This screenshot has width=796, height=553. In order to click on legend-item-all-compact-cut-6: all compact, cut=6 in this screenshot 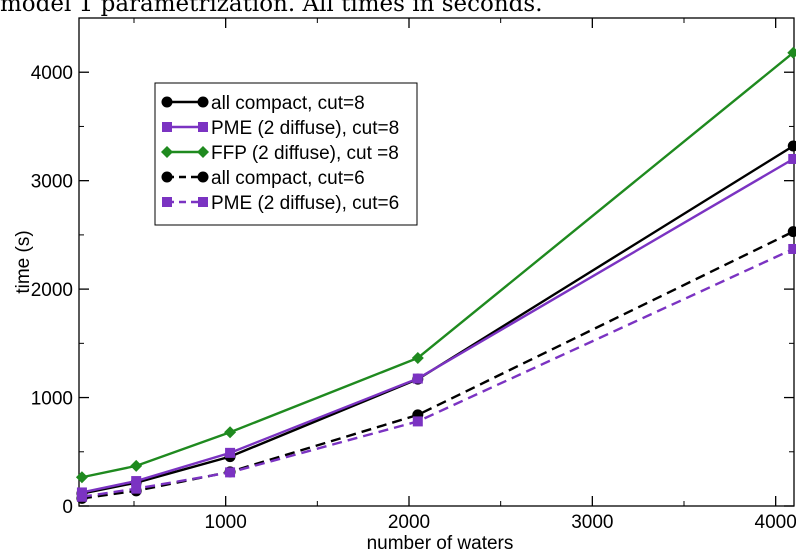, I will do `click(263, 178)`.